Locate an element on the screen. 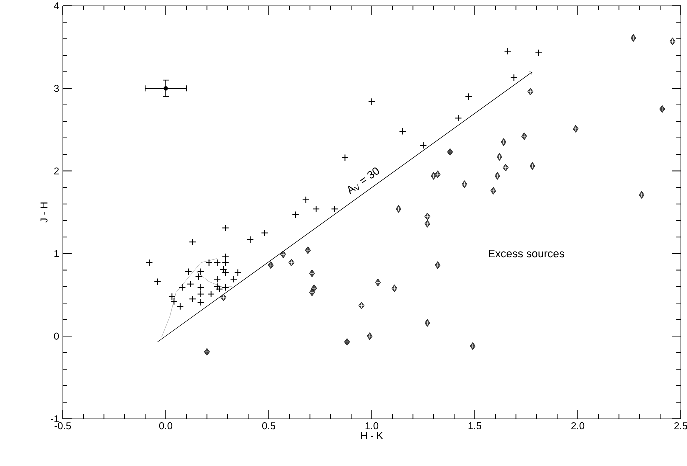 Image resolution: width=687 pixels, height=466 pixels. x-tick-label: -0.5 is located at coordinates (63, 426).